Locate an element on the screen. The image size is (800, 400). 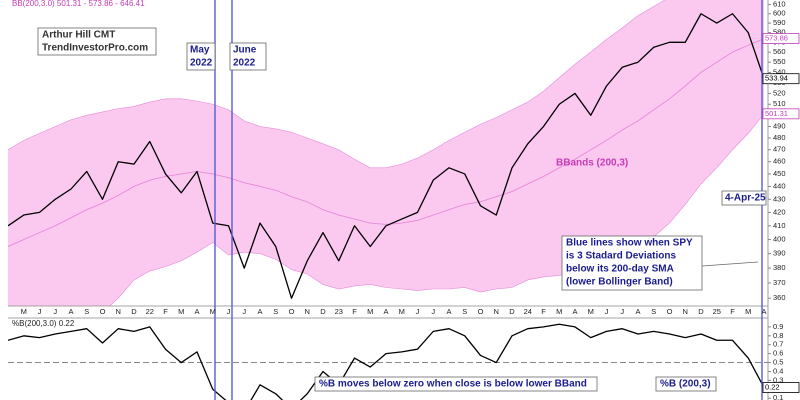
annotation: (lower Bollinger Band) is located at coordinates (619, 282).